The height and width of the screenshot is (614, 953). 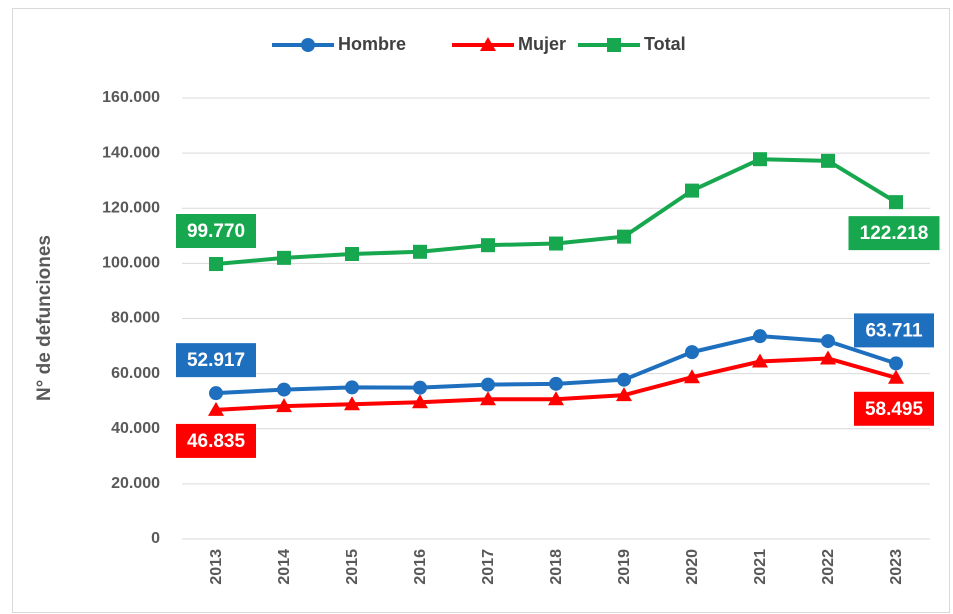 I want to click on value-label-group: 63.711, so click(x=894, y=330).